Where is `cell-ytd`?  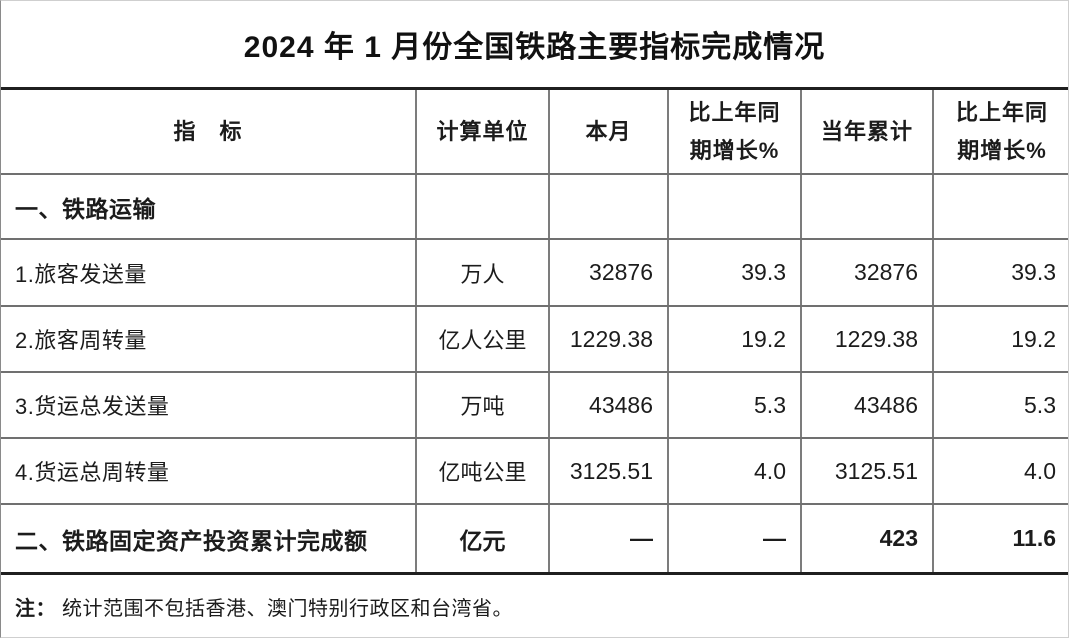
cell-ytd is located at coordinates (868, 206).